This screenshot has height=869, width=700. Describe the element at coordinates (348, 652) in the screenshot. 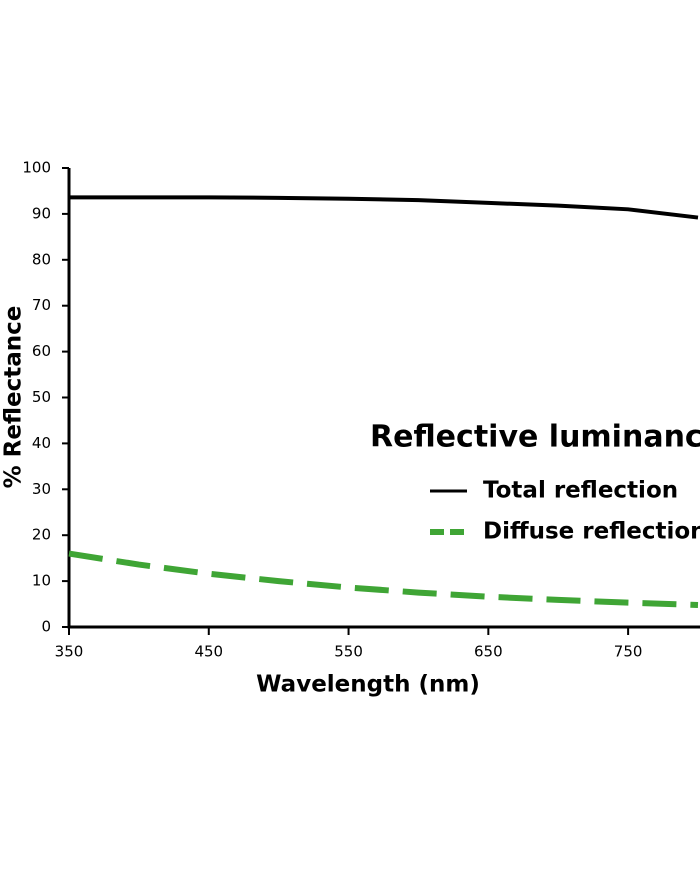

I see `x-tick-label: 550` at that location.